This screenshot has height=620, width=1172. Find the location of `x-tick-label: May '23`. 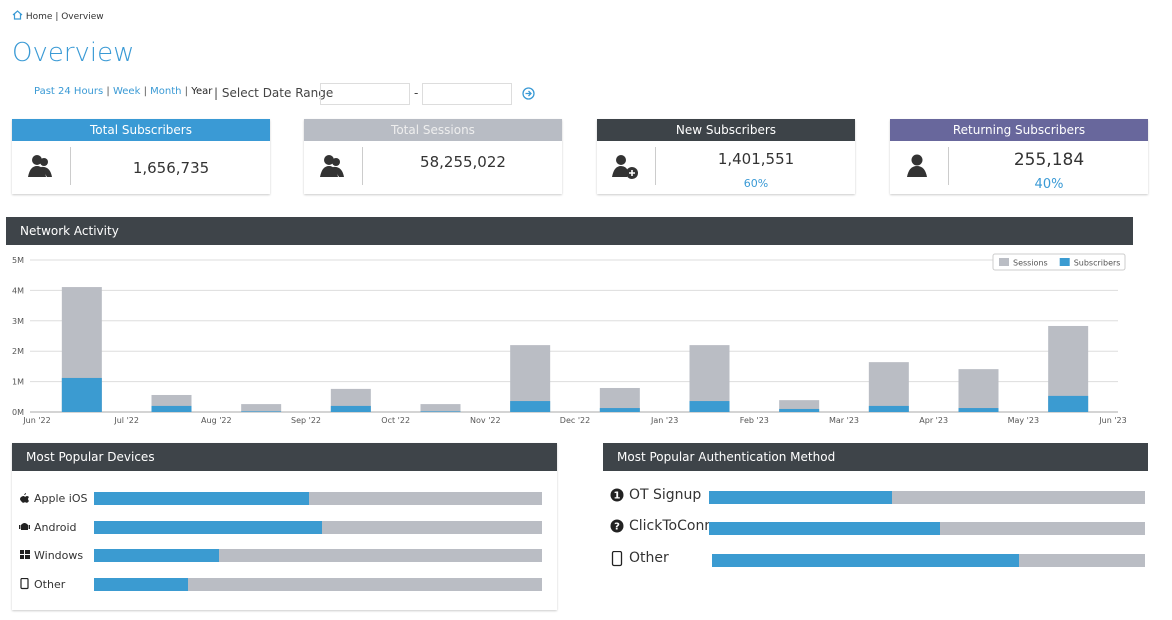

x-tick-label: May '23 is located at coordinates (1023, 420).